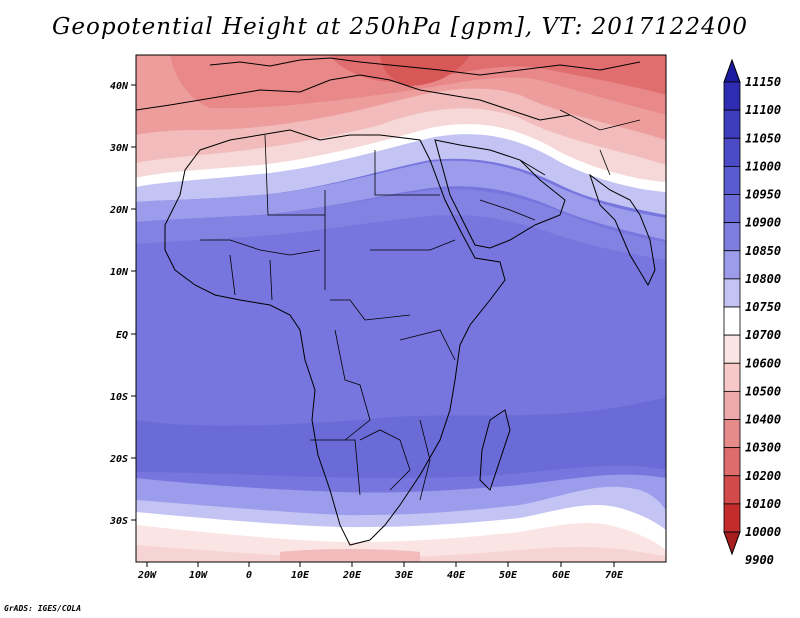 This screenshot has width=800, height=618. Describe the element at coordinates (404, 575) in the screenshot. I see `lon-label: 30E` at that location.